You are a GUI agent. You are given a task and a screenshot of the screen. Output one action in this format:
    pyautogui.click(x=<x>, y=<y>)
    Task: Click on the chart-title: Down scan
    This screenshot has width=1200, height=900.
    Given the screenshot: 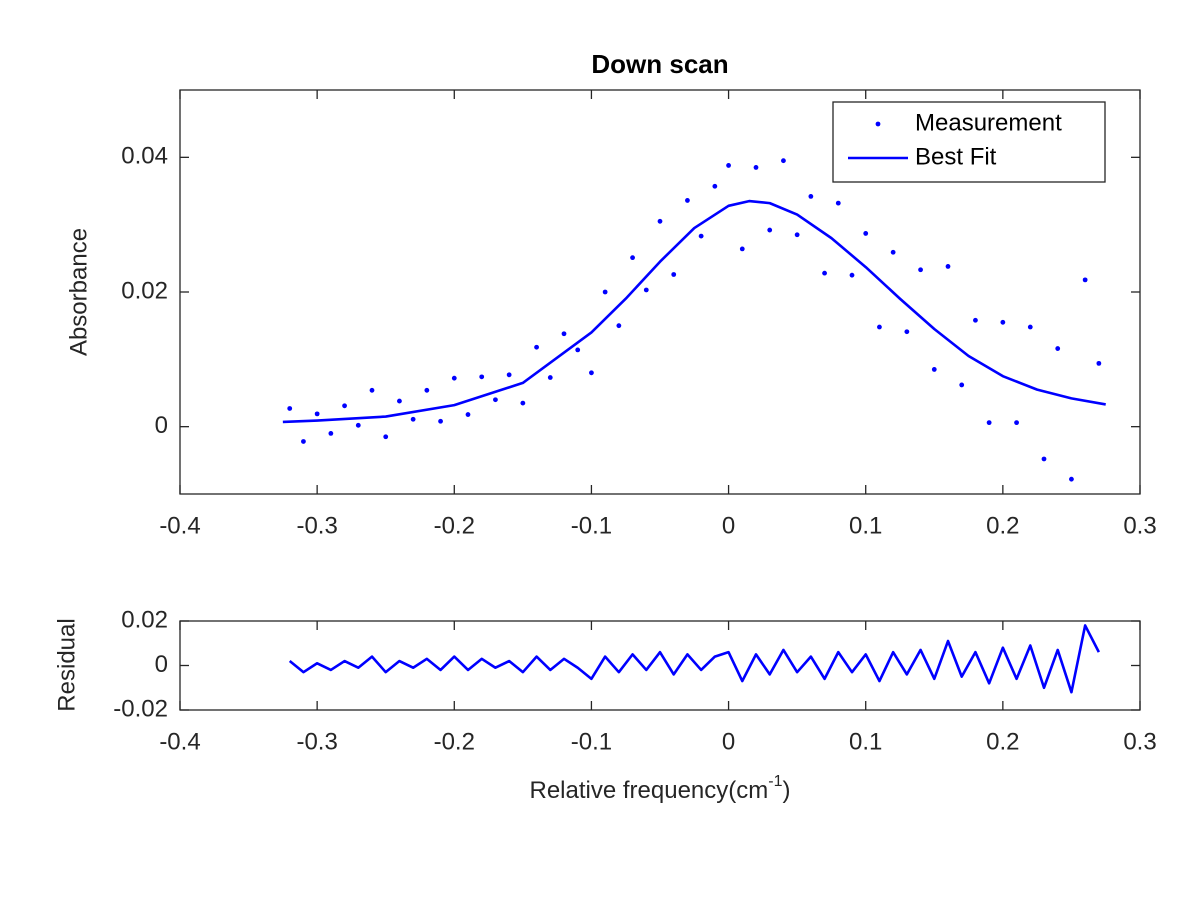 What is the action you would take?
    pyautogui.click(x=659, y=64)
    